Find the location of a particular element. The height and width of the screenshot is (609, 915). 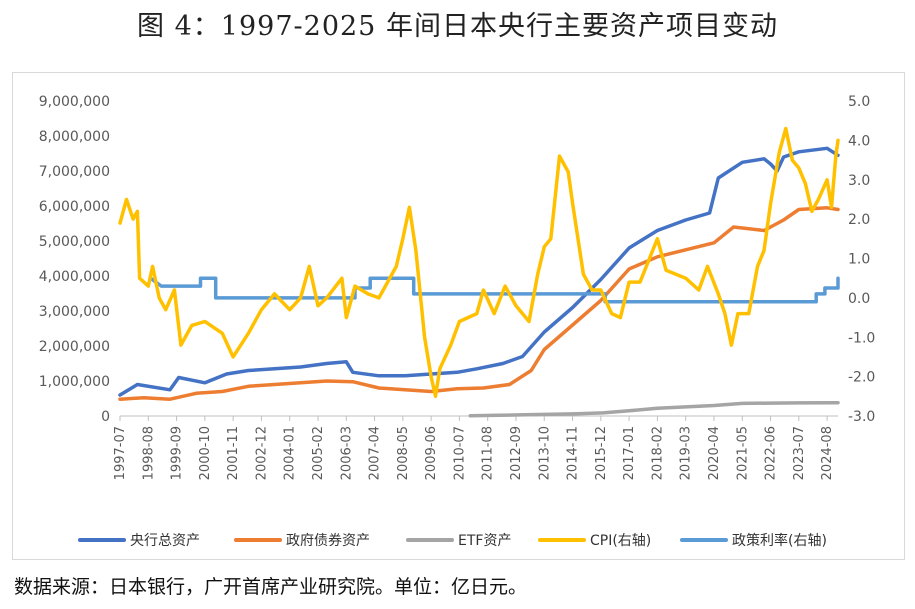

x-axis-tick-label: 2023-07 is located at coordinates (799, 453).